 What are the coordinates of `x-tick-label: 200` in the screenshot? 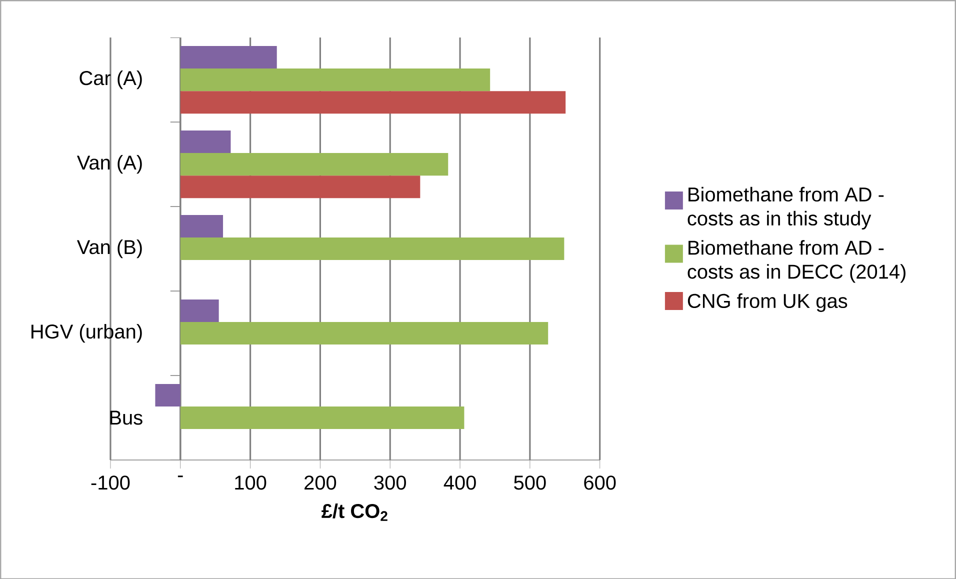 It's located at (320, 482).